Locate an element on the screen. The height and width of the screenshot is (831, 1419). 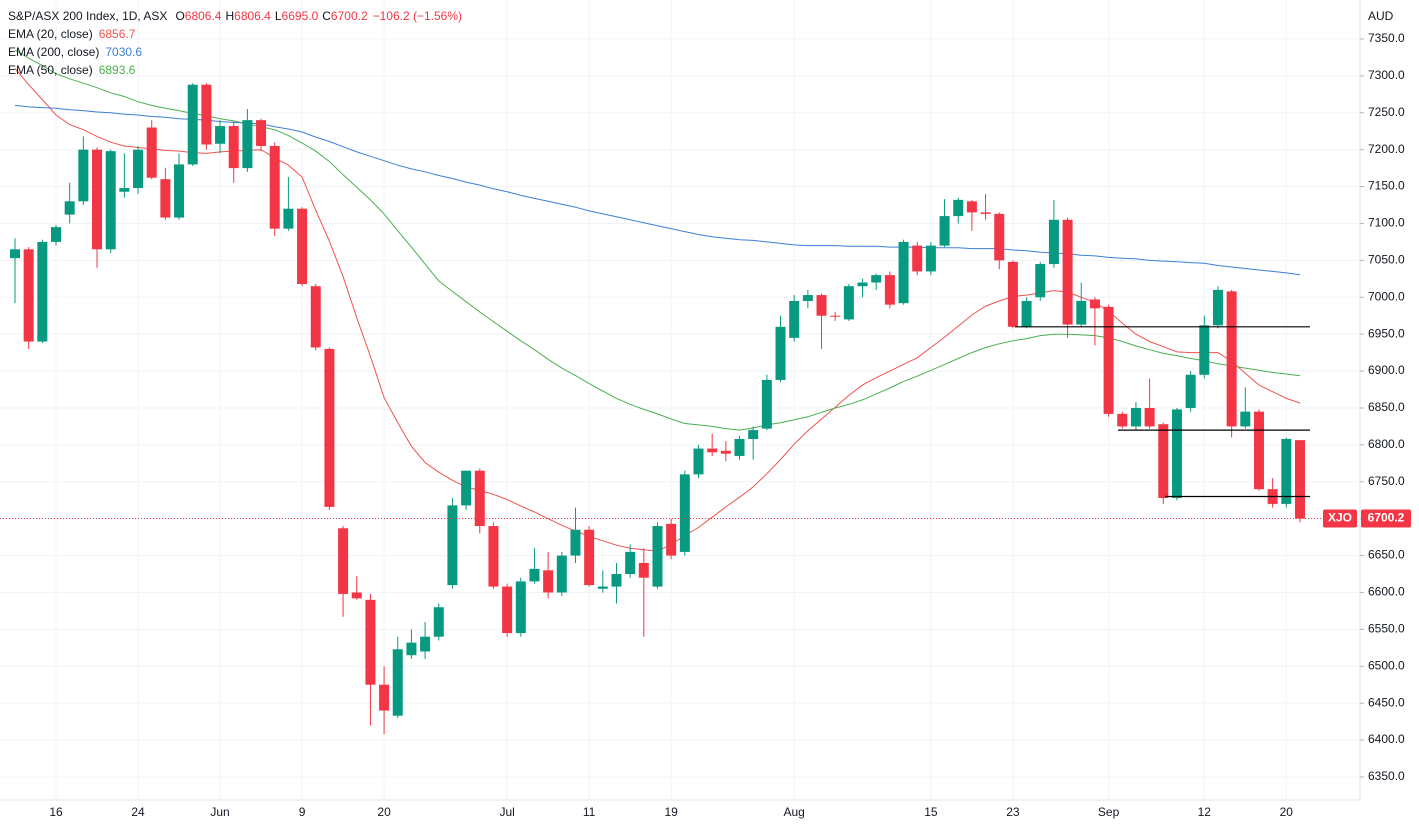
change: −106.2 (−1.56%) is located at coordinates (417, 16).